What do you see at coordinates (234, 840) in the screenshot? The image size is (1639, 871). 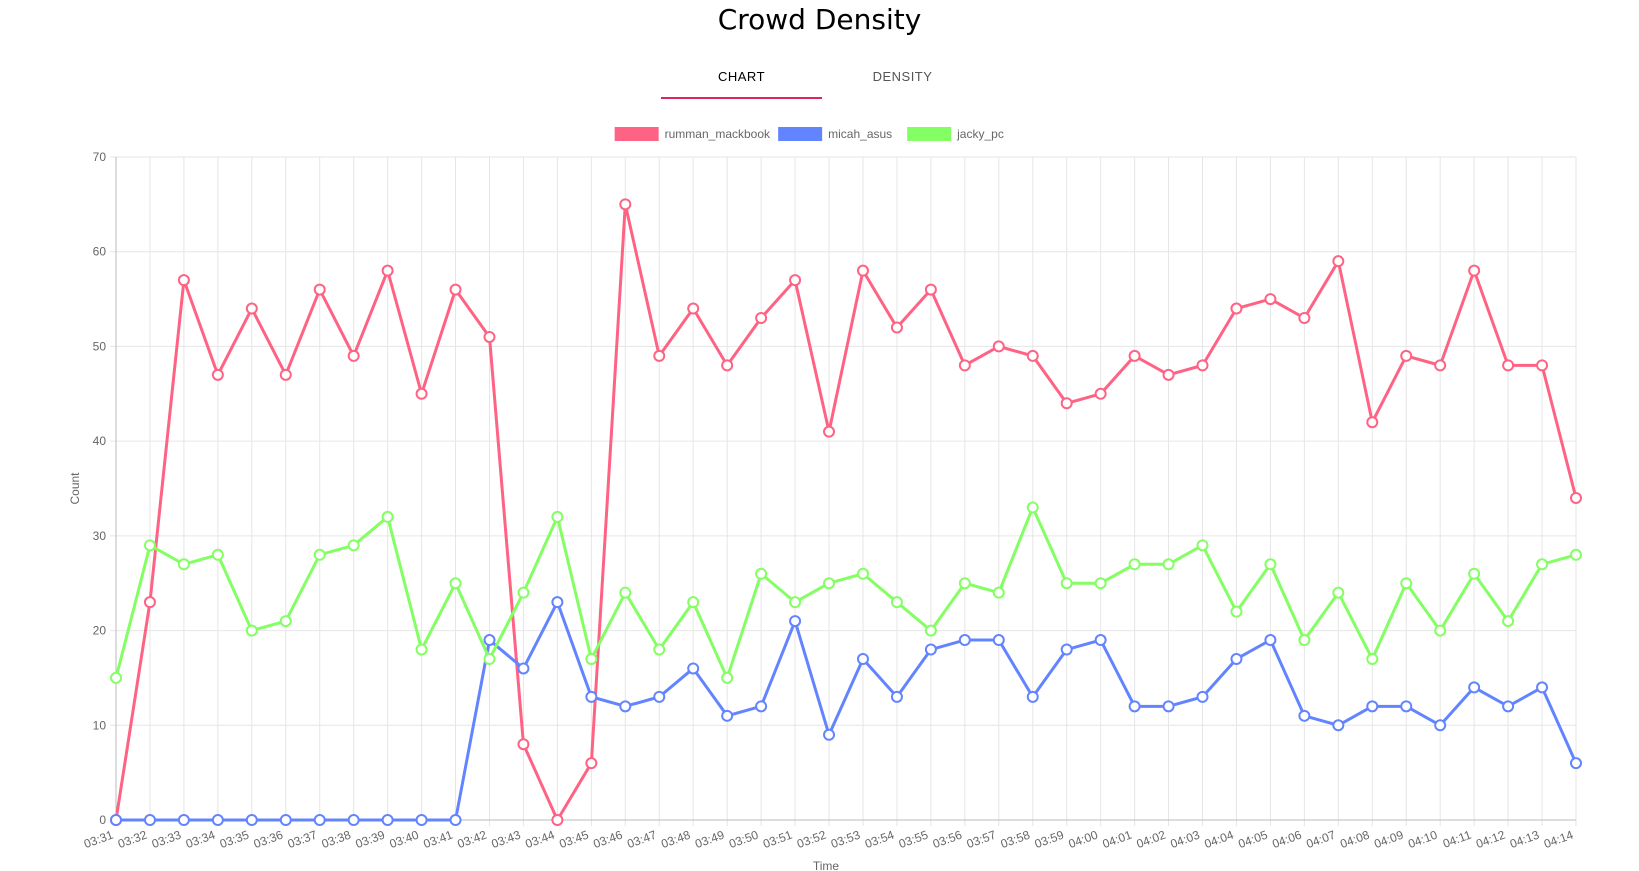 I see `x-tick-label: 03:35` at bounding box center [234, 840].